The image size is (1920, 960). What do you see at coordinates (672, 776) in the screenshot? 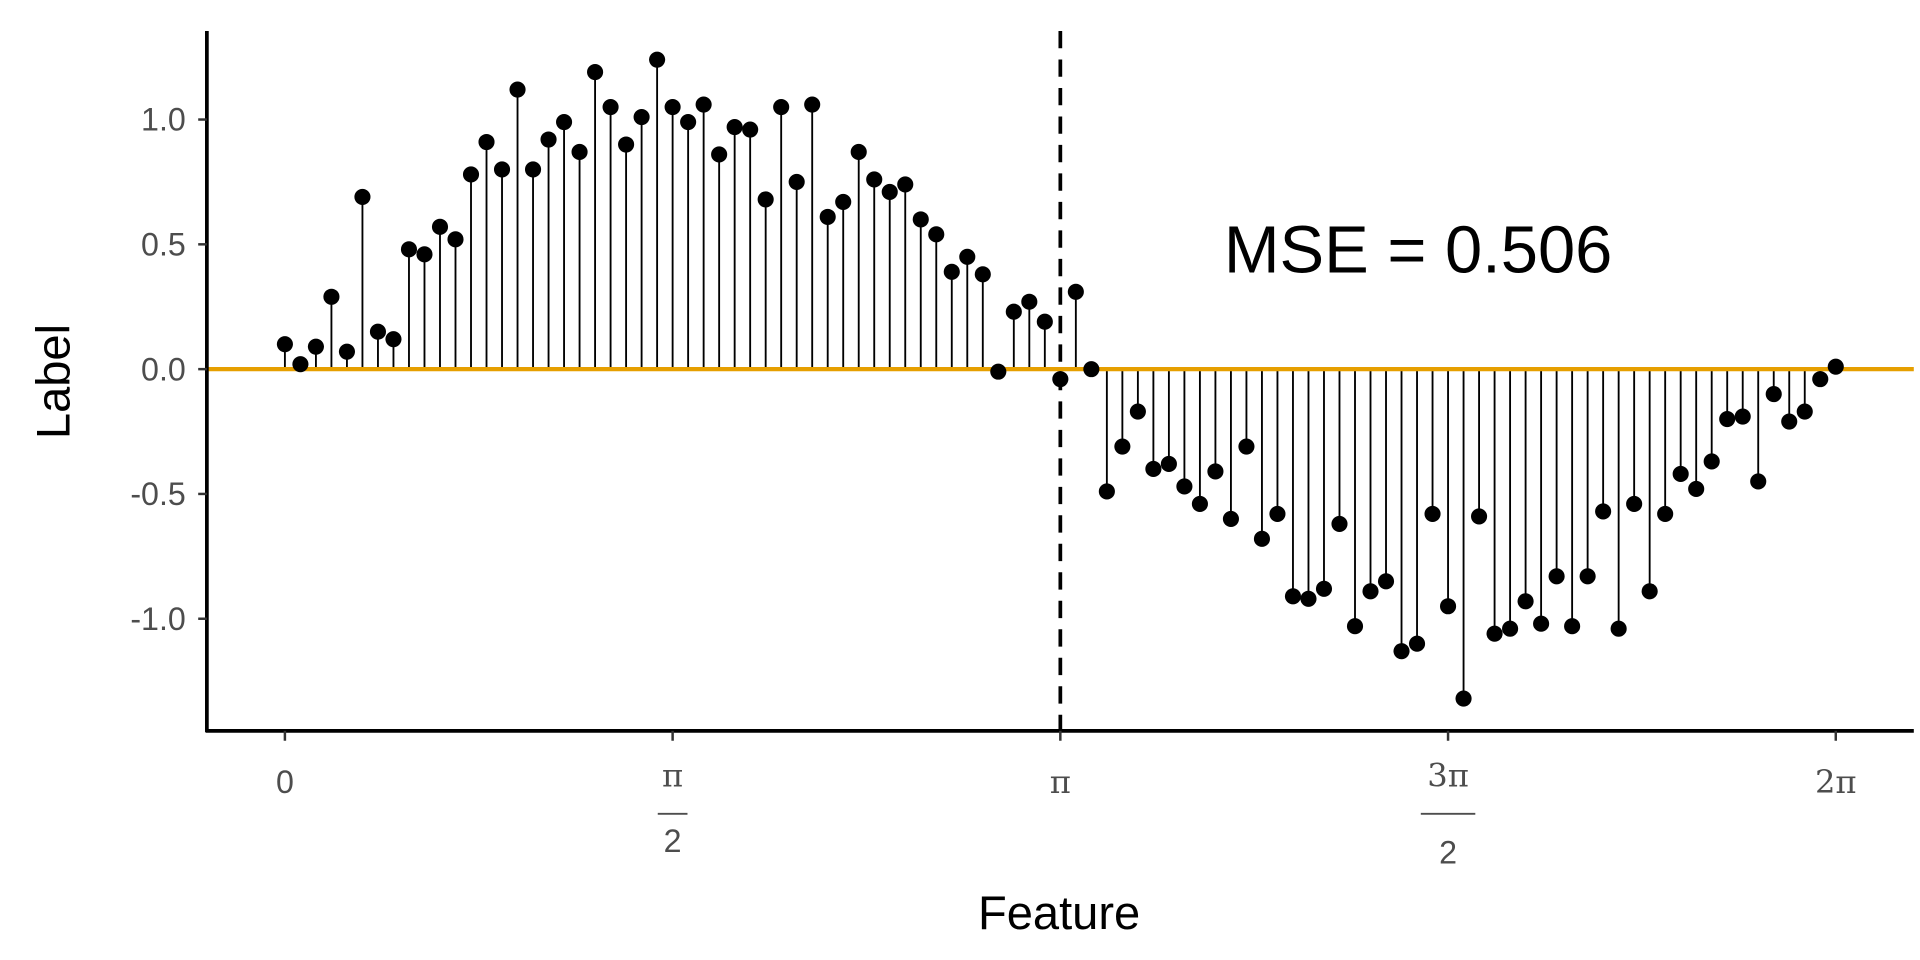
I see `x-tick-numerator: π` at bounding box center [672, 776].